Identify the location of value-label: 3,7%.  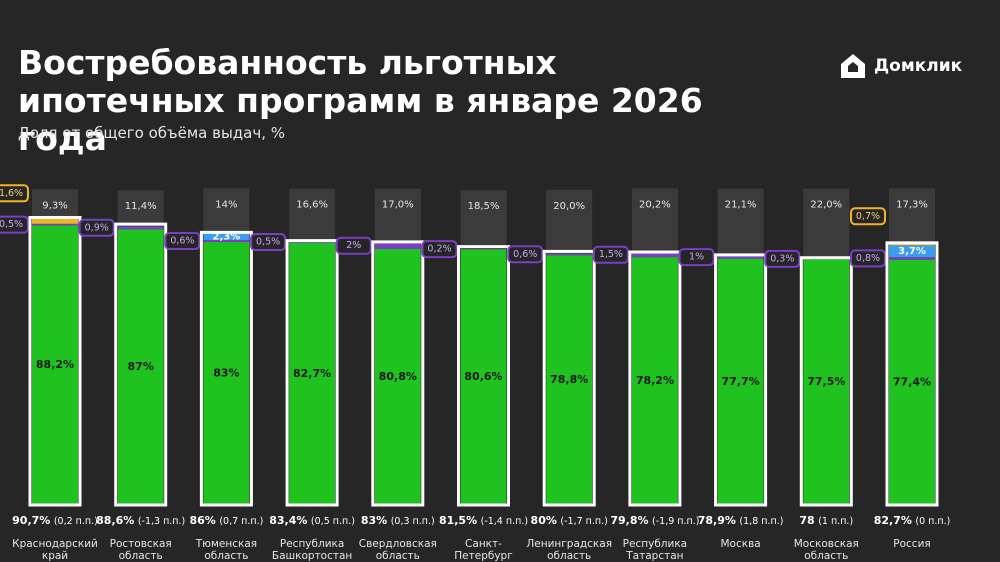
(912, 251).